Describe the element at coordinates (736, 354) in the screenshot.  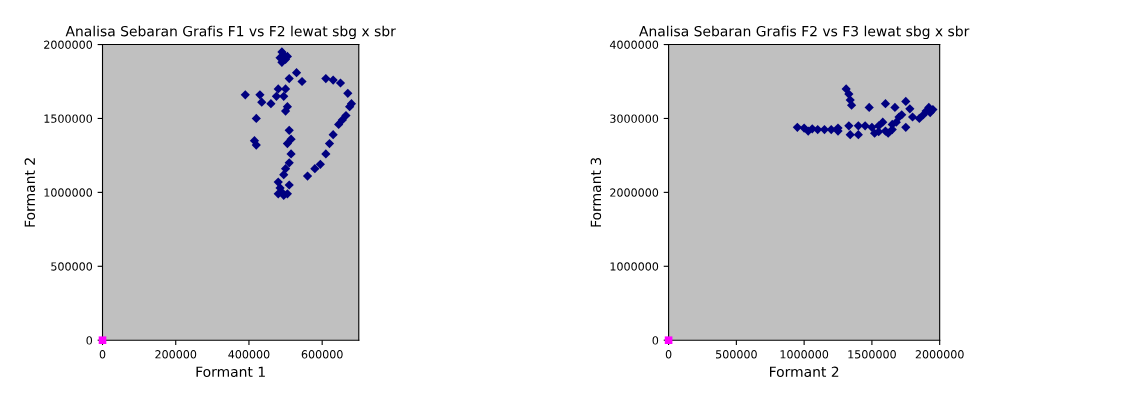
I see `x-tick-label: 500000` at that location.